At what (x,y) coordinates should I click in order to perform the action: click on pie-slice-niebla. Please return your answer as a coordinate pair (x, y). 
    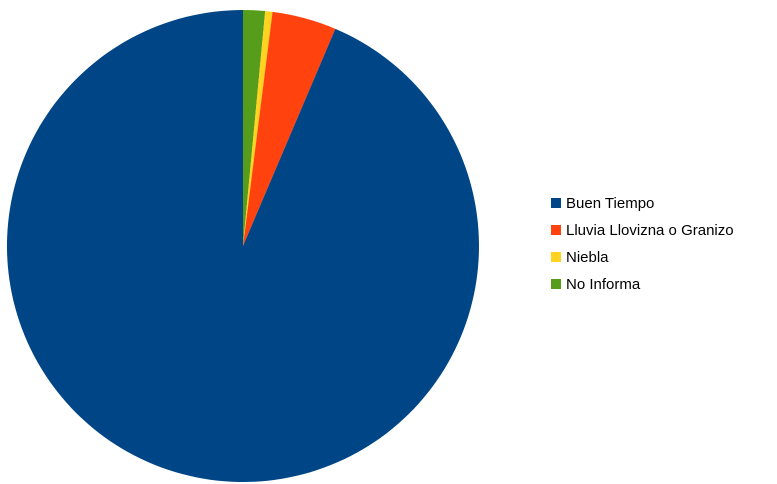
    Looking at the image, I should click on (258, 128).